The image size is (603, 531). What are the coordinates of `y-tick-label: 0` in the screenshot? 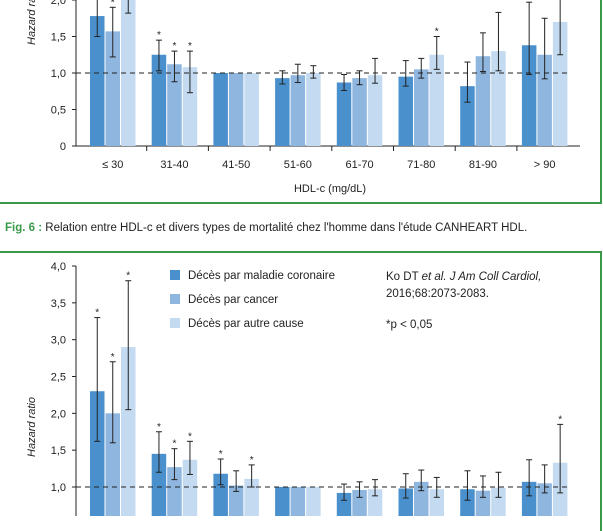 It's located at (63, 147).